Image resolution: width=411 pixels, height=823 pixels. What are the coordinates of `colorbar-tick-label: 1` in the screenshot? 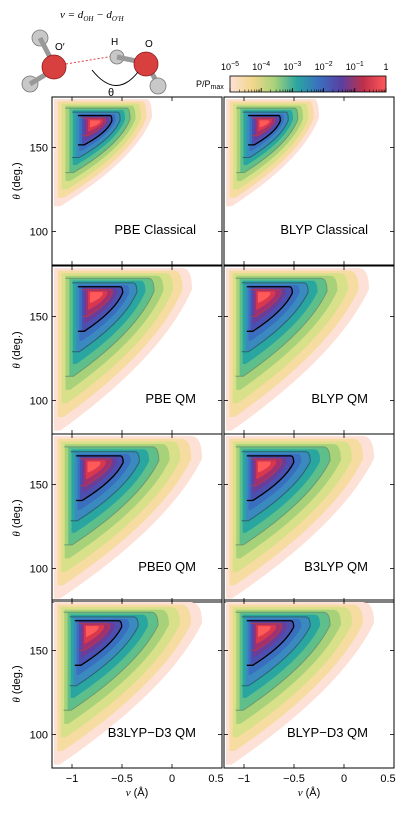 It's located at (385, 67).